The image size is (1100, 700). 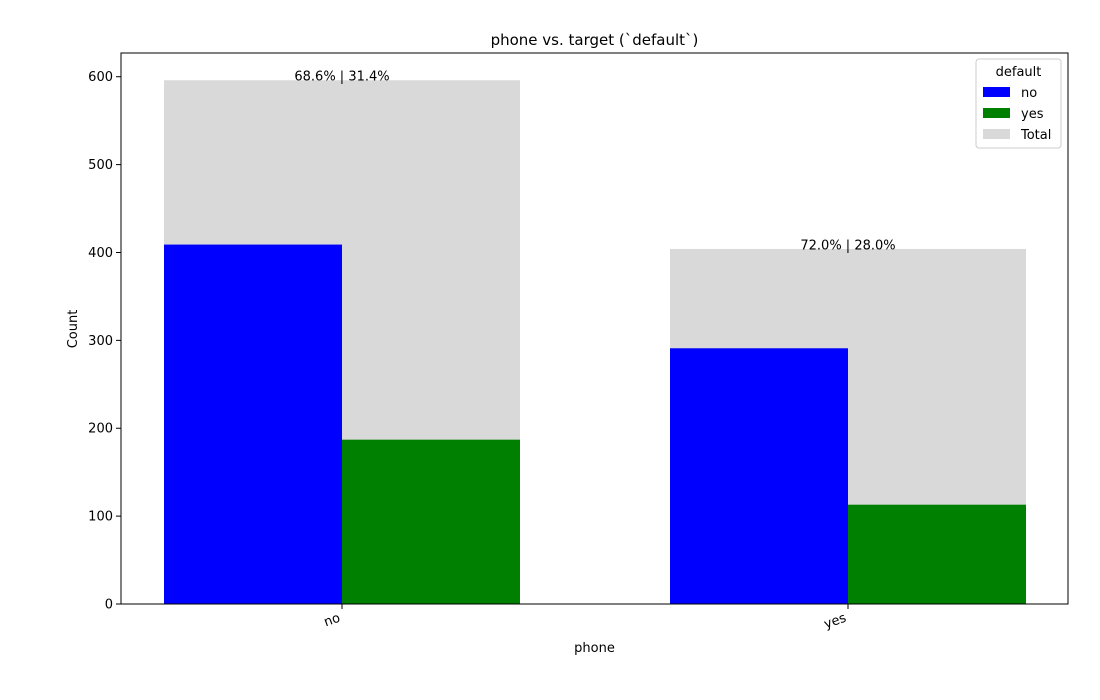 I want to click on legend-label-no: no, so click(x=1029, y=93).